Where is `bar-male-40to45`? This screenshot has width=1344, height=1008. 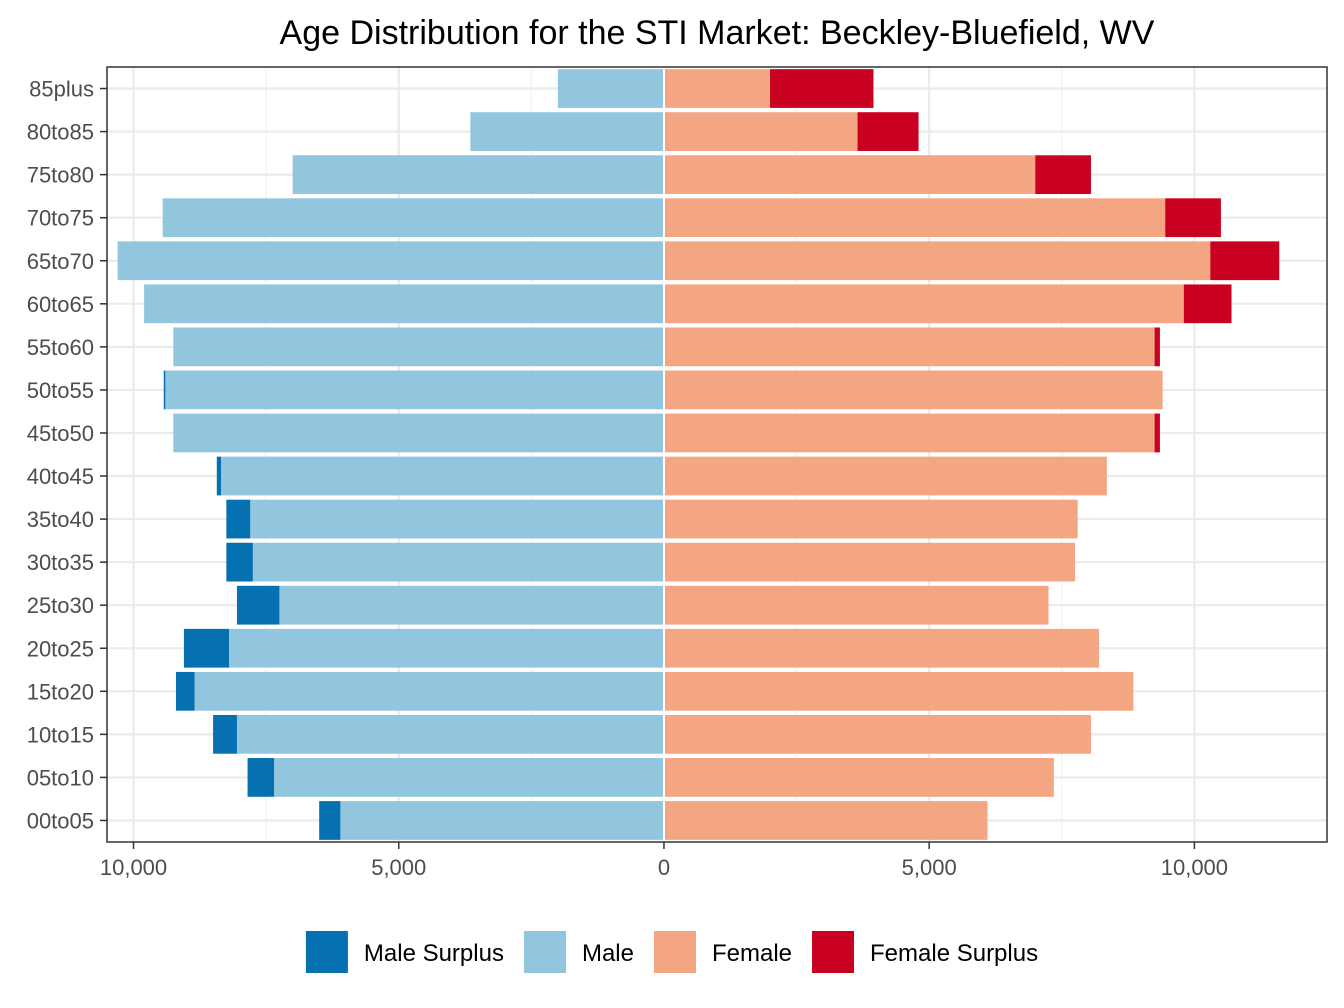 bar-male-40to45 is located at coordinates (442, 476).